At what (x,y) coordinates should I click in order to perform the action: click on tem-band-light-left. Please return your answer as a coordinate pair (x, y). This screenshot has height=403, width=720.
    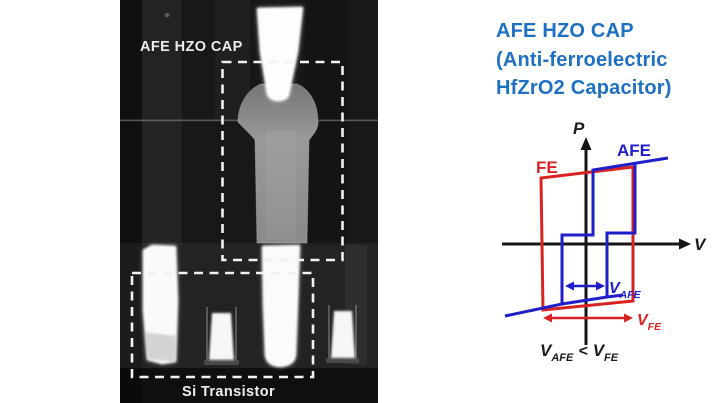
    Looking at the image, I should click on (162, 122).